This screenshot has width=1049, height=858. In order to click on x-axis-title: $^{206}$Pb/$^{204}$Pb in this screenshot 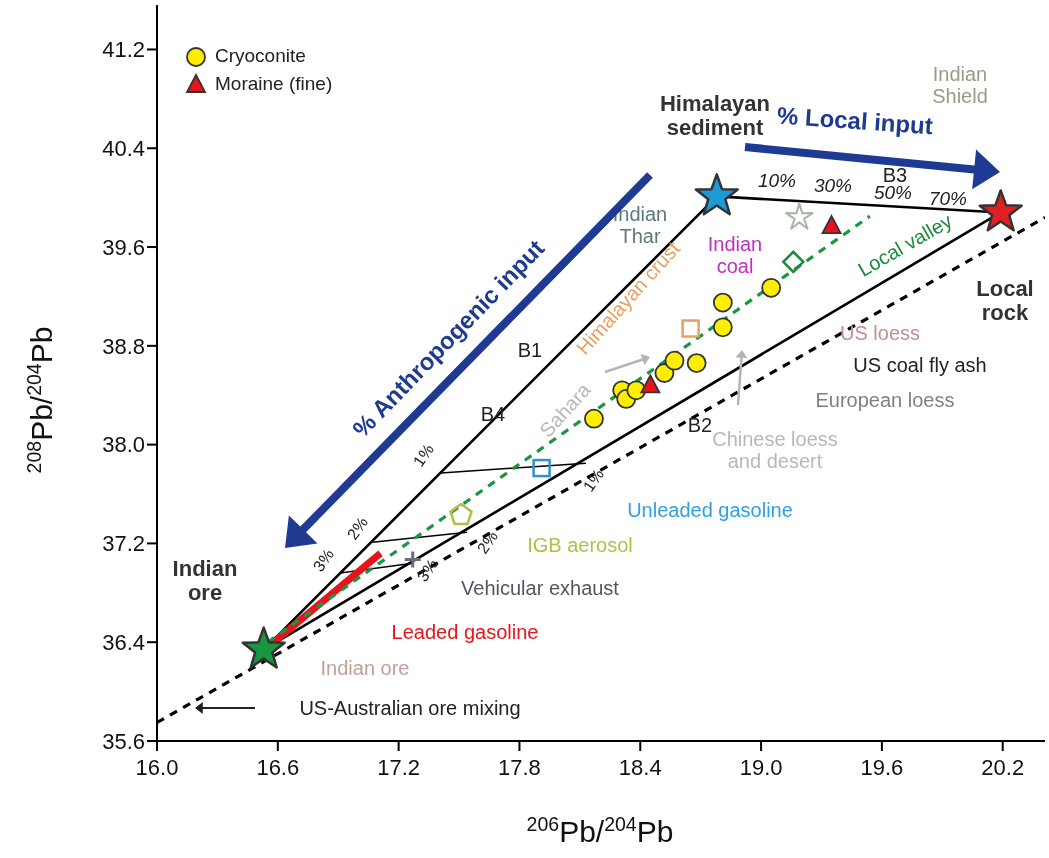, I will do `click(600, 830)`.